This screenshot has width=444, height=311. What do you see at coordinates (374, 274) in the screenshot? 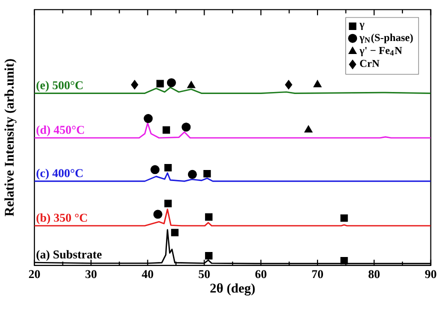
I see `x-tick-label: 80` at bounding box center [374, 274].